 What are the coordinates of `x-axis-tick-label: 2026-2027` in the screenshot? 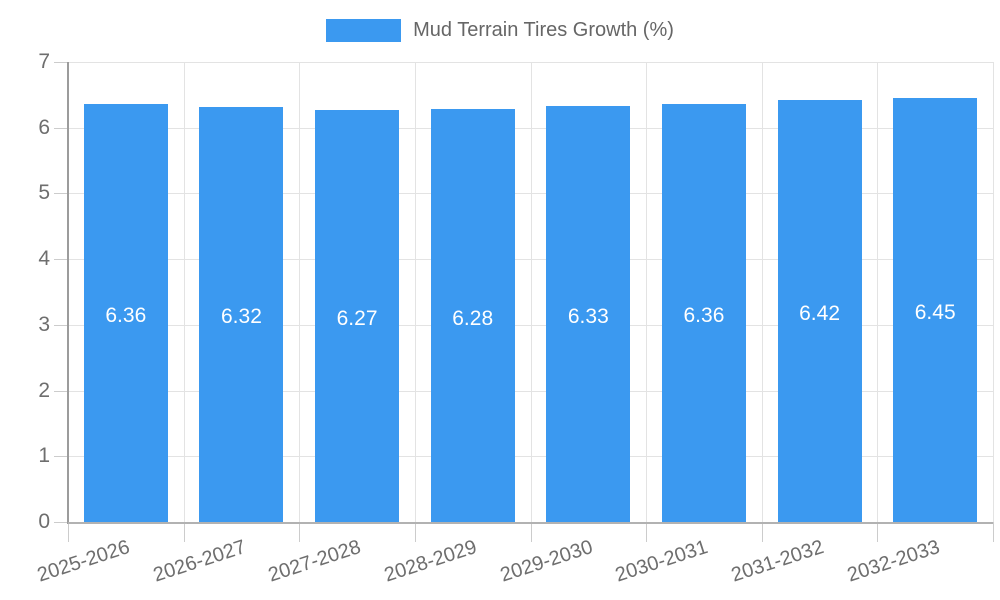 It's located at (199, 561).